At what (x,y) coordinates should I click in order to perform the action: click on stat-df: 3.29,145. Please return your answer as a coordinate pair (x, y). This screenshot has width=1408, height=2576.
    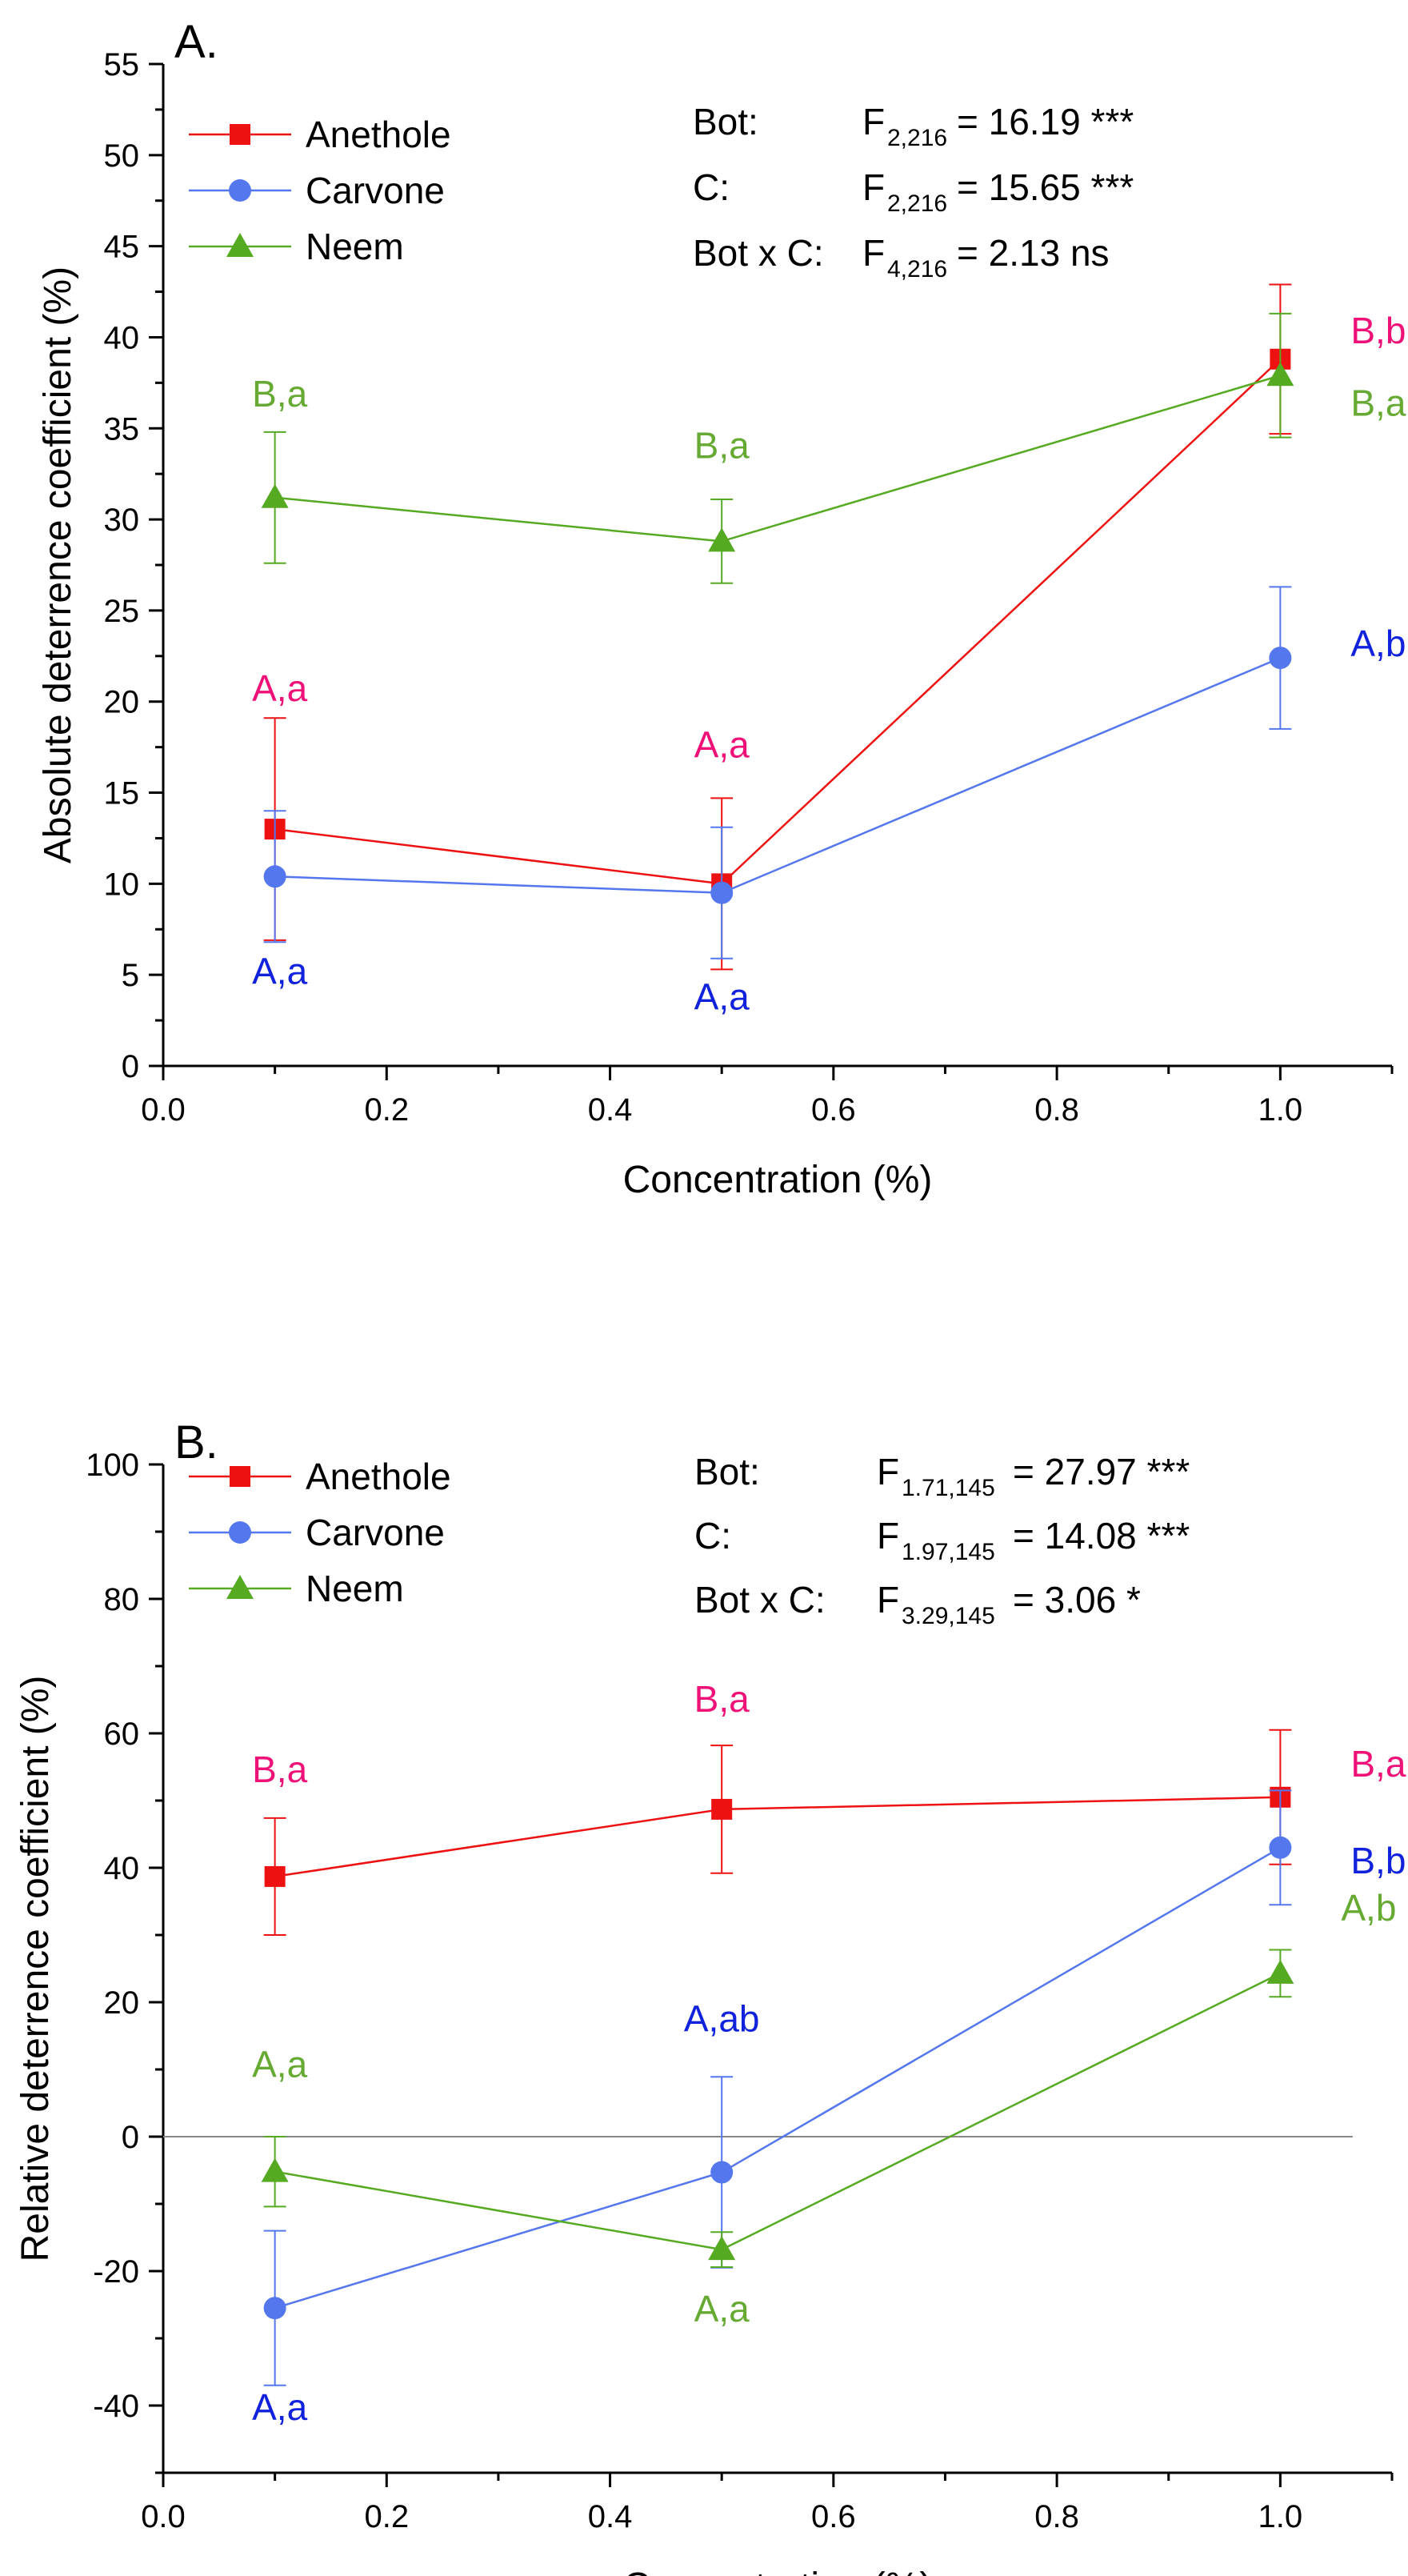
    Looking at the image, I should click on (948, 1616).